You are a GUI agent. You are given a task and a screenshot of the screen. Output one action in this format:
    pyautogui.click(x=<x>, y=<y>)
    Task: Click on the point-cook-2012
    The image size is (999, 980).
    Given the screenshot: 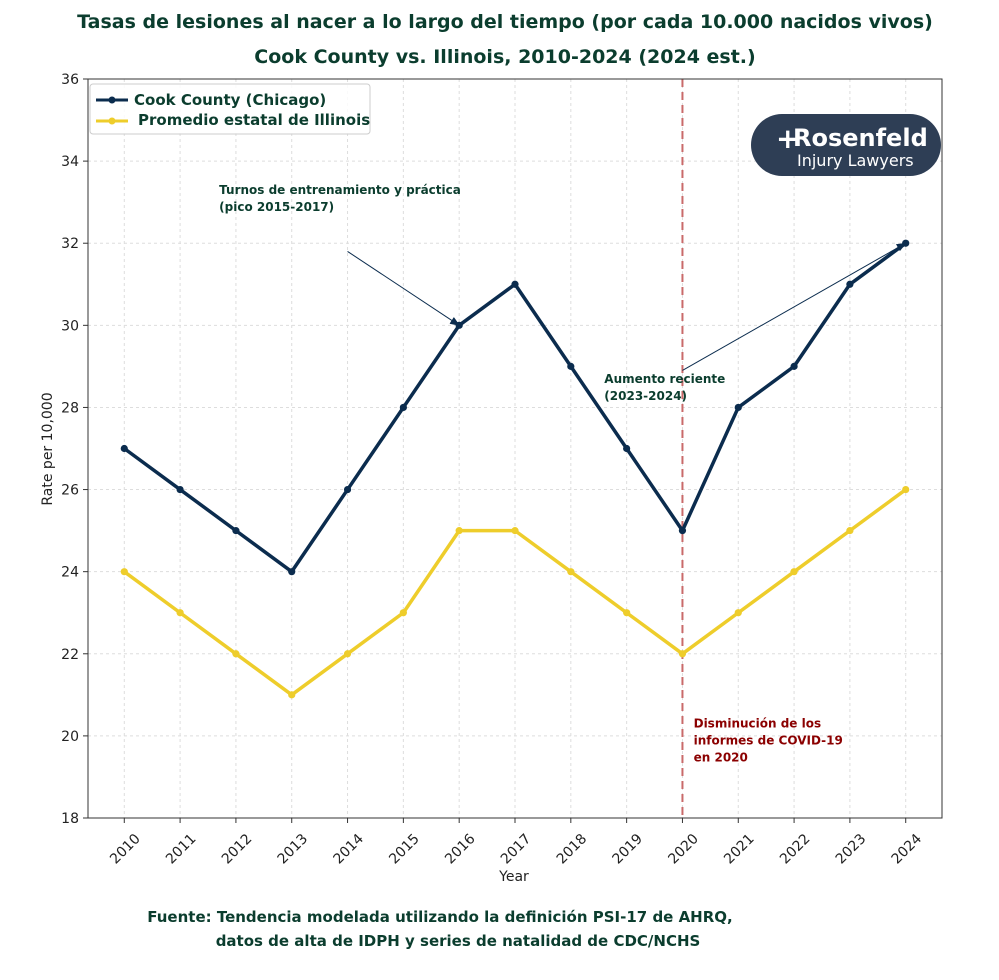 What is the action you would take?
    pyautogui.click(x=236, y=531)
    